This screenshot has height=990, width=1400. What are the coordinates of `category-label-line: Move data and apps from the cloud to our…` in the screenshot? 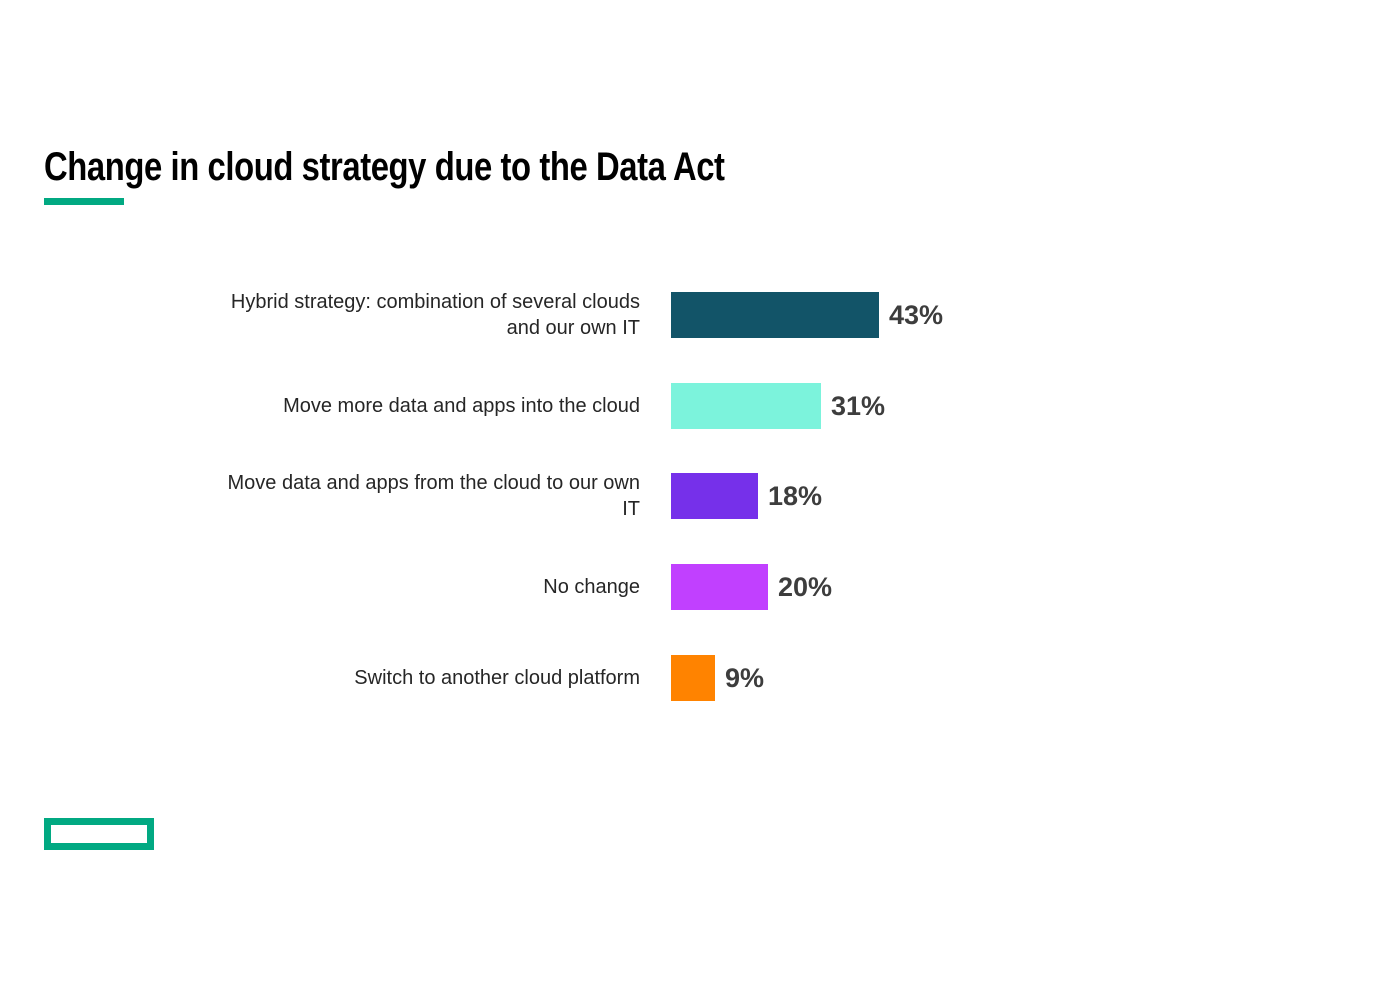 It's located at (433, 483).